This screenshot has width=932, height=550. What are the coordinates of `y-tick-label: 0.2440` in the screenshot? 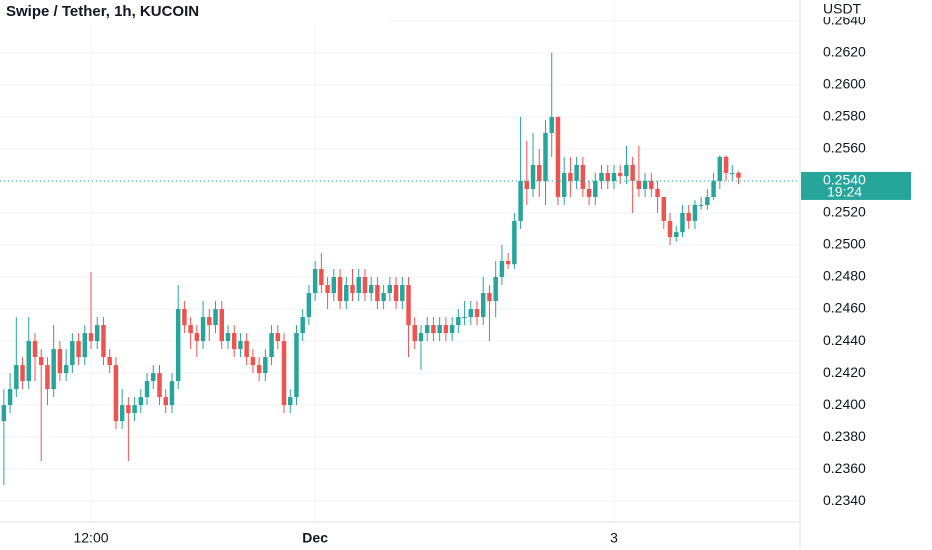 It's located at (844, 340).